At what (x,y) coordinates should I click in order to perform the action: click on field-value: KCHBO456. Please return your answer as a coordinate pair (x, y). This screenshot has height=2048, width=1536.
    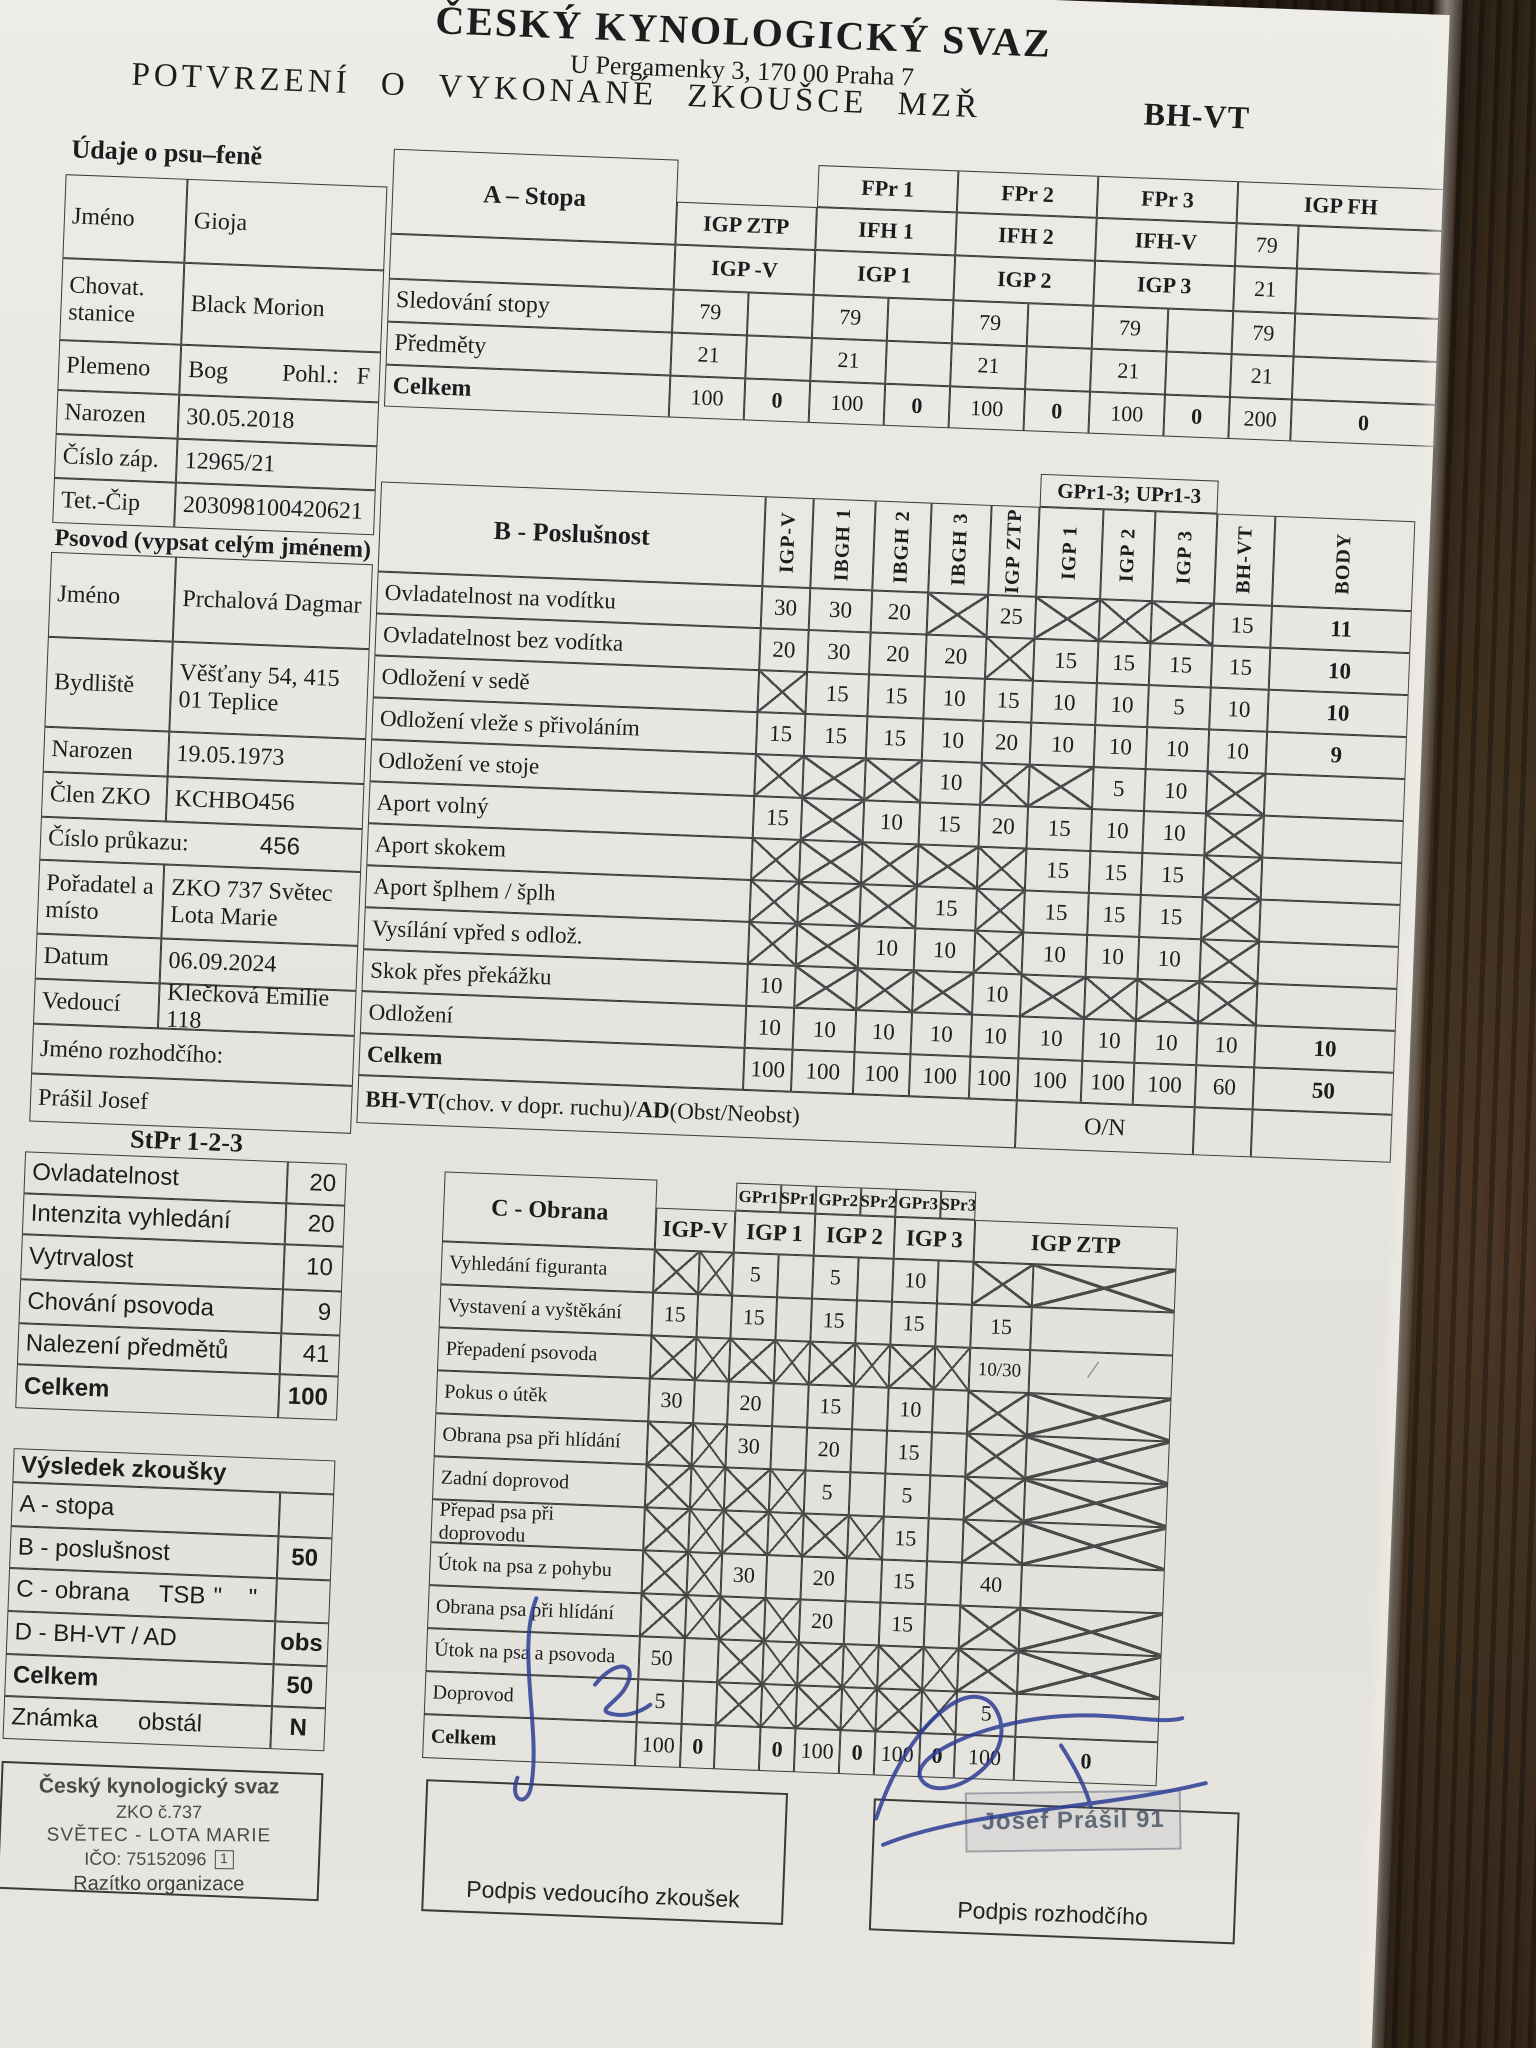
    Looking at the image, I should click on (265, 803).